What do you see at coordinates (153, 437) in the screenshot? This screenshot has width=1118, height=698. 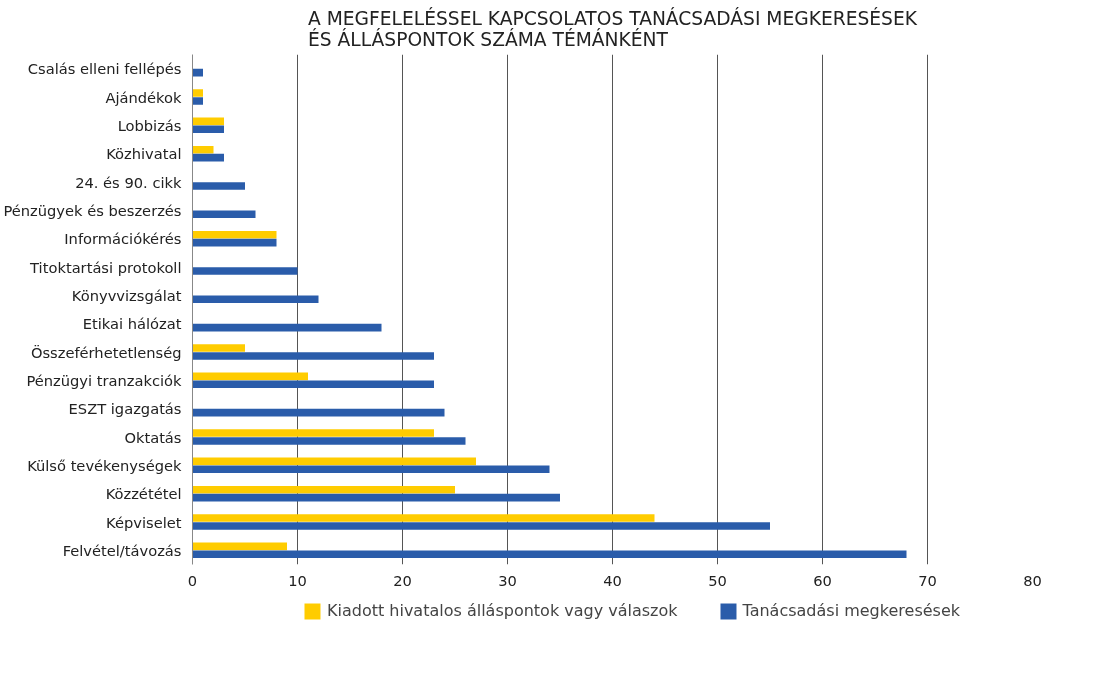 I see `y-tick-label: Oktatás` at bounding box center [153, 437].